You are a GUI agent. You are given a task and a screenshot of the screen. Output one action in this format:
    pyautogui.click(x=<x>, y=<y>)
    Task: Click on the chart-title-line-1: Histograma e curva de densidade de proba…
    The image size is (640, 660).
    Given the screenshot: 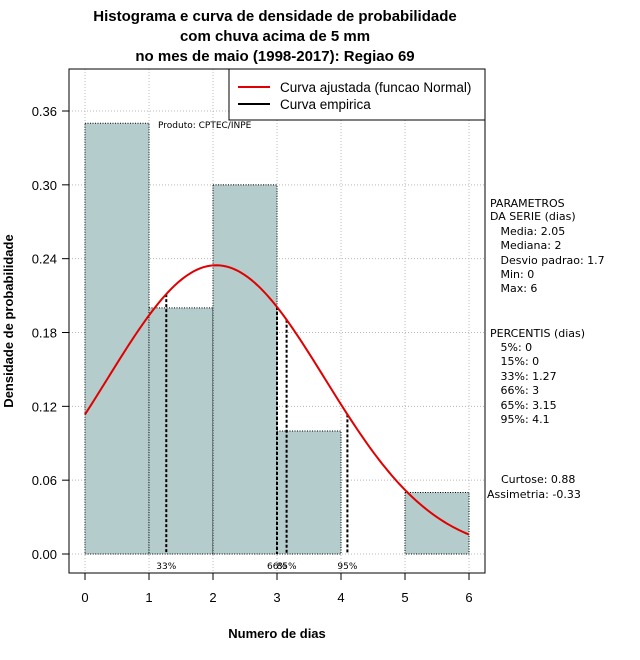 What is the action you would take?
    pyautogui.click(x=274, y=16)
    